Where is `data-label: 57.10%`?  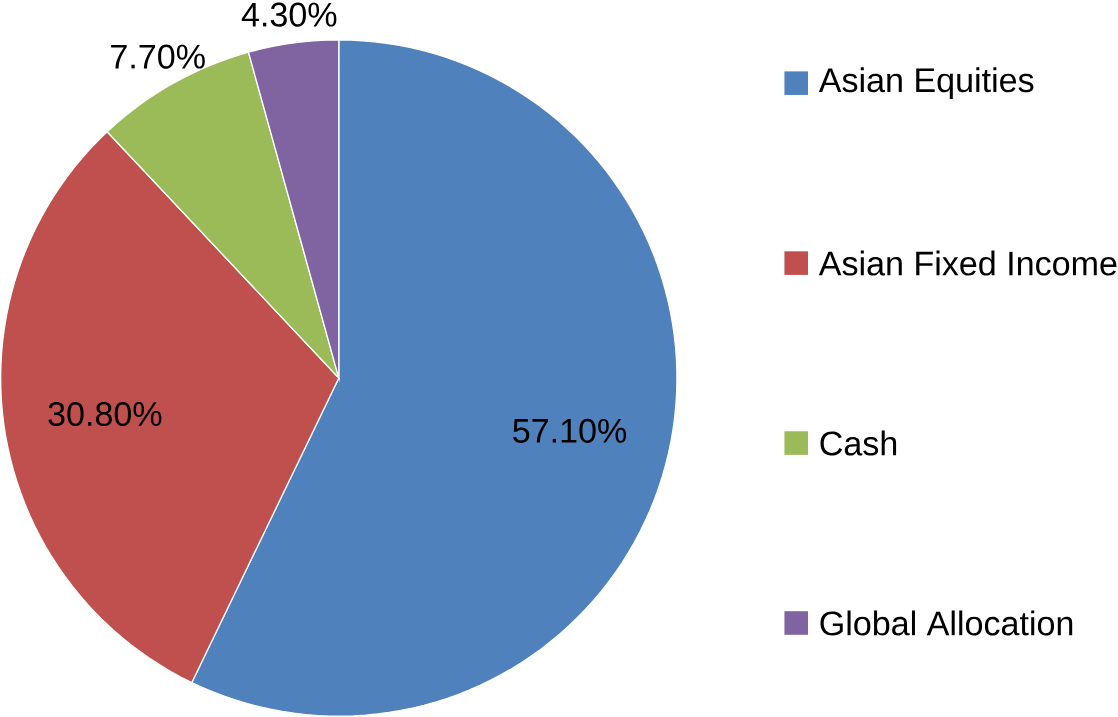
data-label: 57.10% is located at coordinates (570, 430).